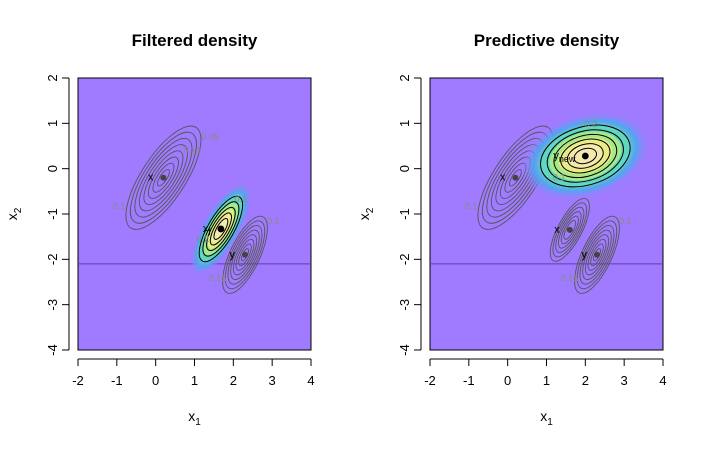  I want to click on contour-group: 0.1 0.15, so click(596, 254).